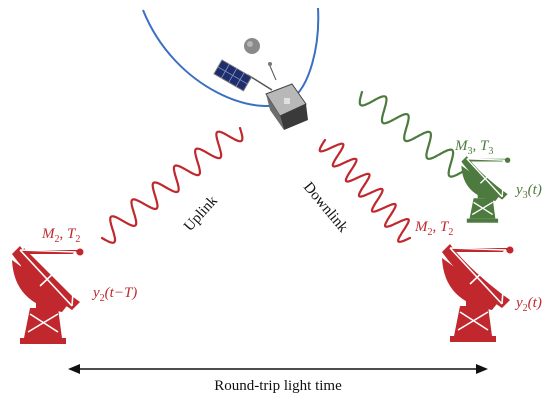  I want to click on right-green-station-label: M3, T3, so click(473, 147).